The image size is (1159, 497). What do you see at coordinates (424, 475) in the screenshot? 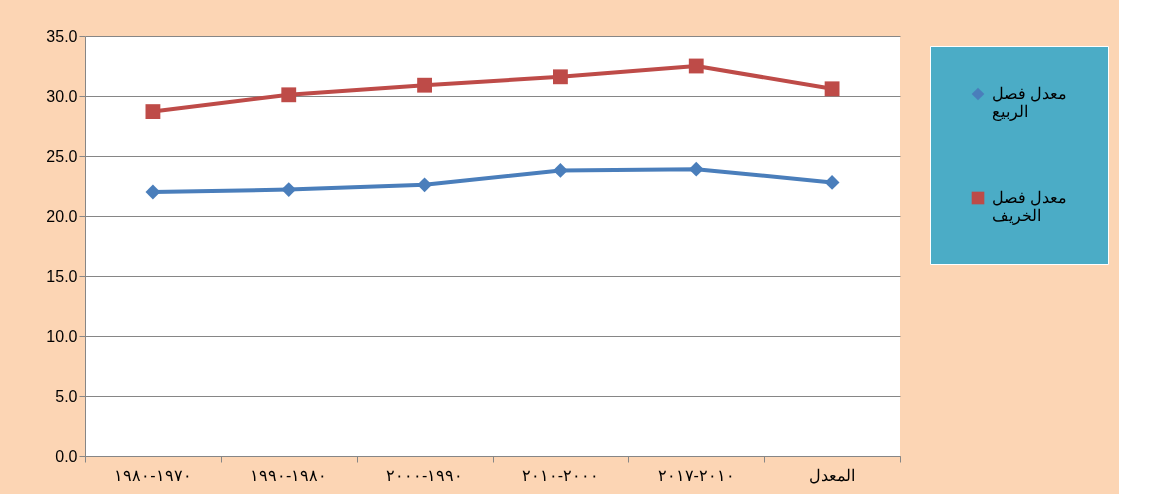
I see `x-tick-label: ١٩٩٠-٢٠٠٠` at bounding box center [424, 475].